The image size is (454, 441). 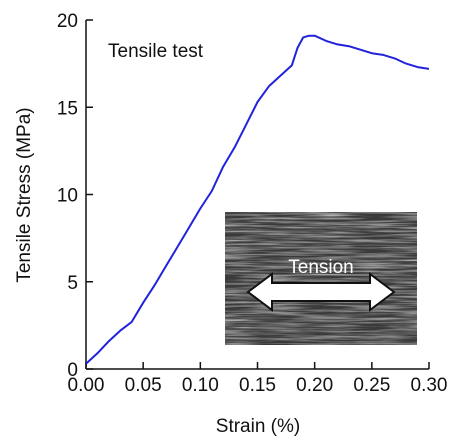 What do you see at coordinates (156, 51) in the screenshot?
I see `chart-annotation: Tensile test` at bounding box center [156, 51].